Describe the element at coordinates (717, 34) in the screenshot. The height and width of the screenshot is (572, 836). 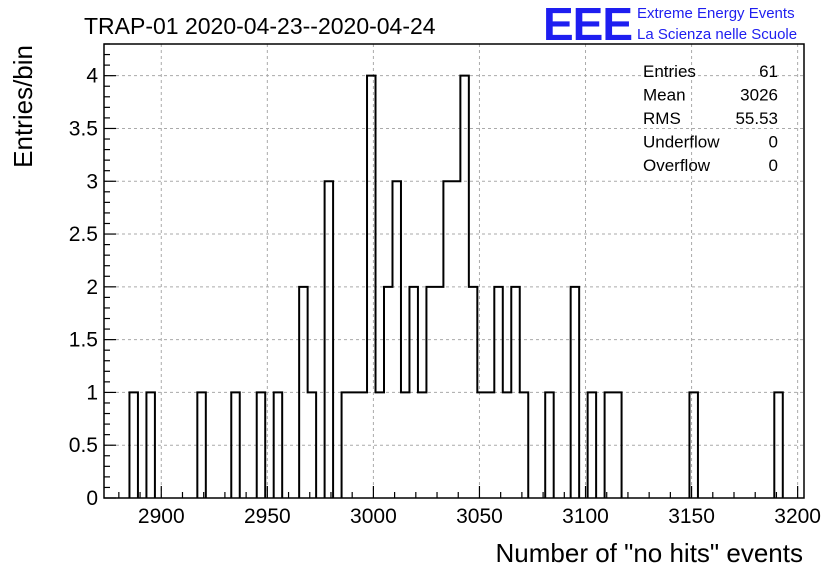
I see `logo-line-2: La Scienza nelle Scuole` at that location.